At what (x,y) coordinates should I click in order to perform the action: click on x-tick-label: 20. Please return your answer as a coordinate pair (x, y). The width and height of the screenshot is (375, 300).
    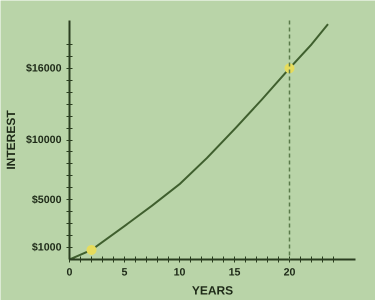
    Looking at the image, I should click on (290, 272).